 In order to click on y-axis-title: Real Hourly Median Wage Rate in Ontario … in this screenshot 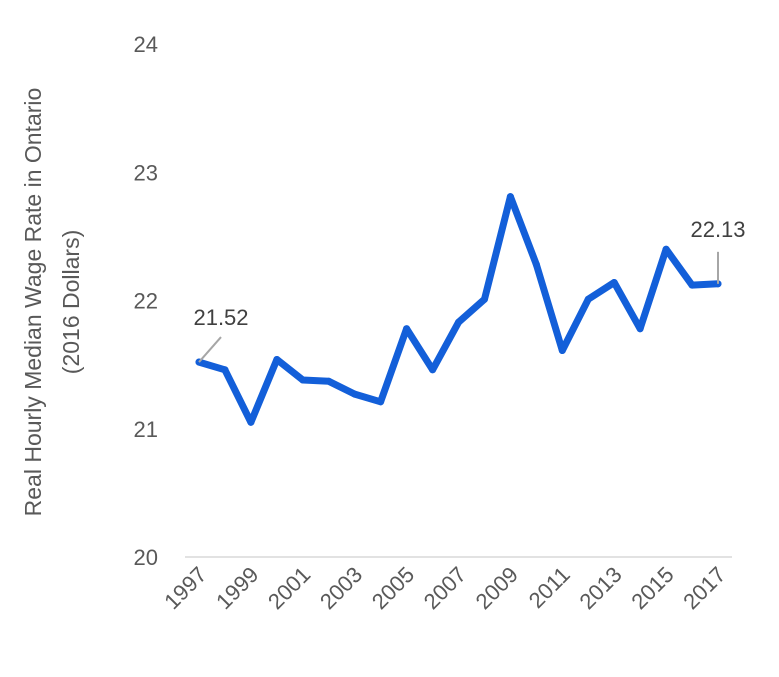, I will do `click(52, 302)`.